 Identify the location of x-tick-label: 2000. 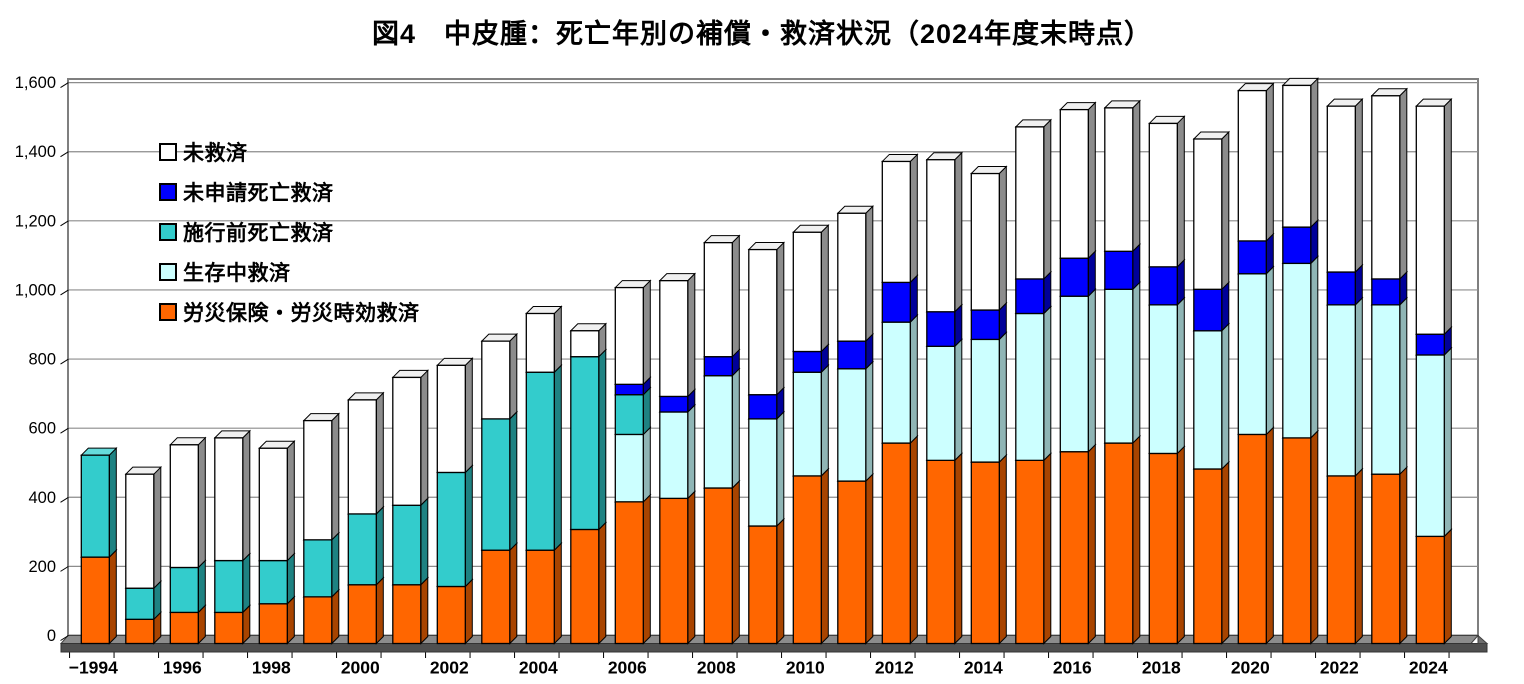
(360, 668).